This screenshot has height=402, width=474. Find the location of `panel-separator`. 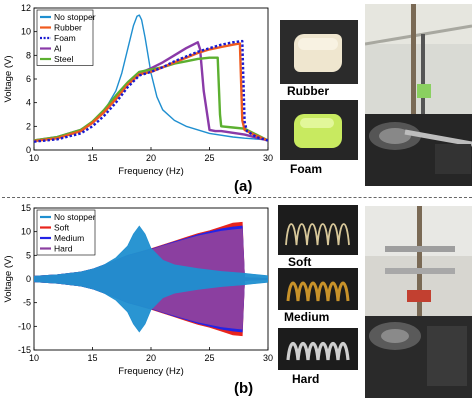

panel-separator is located at coordinates (237, 197).